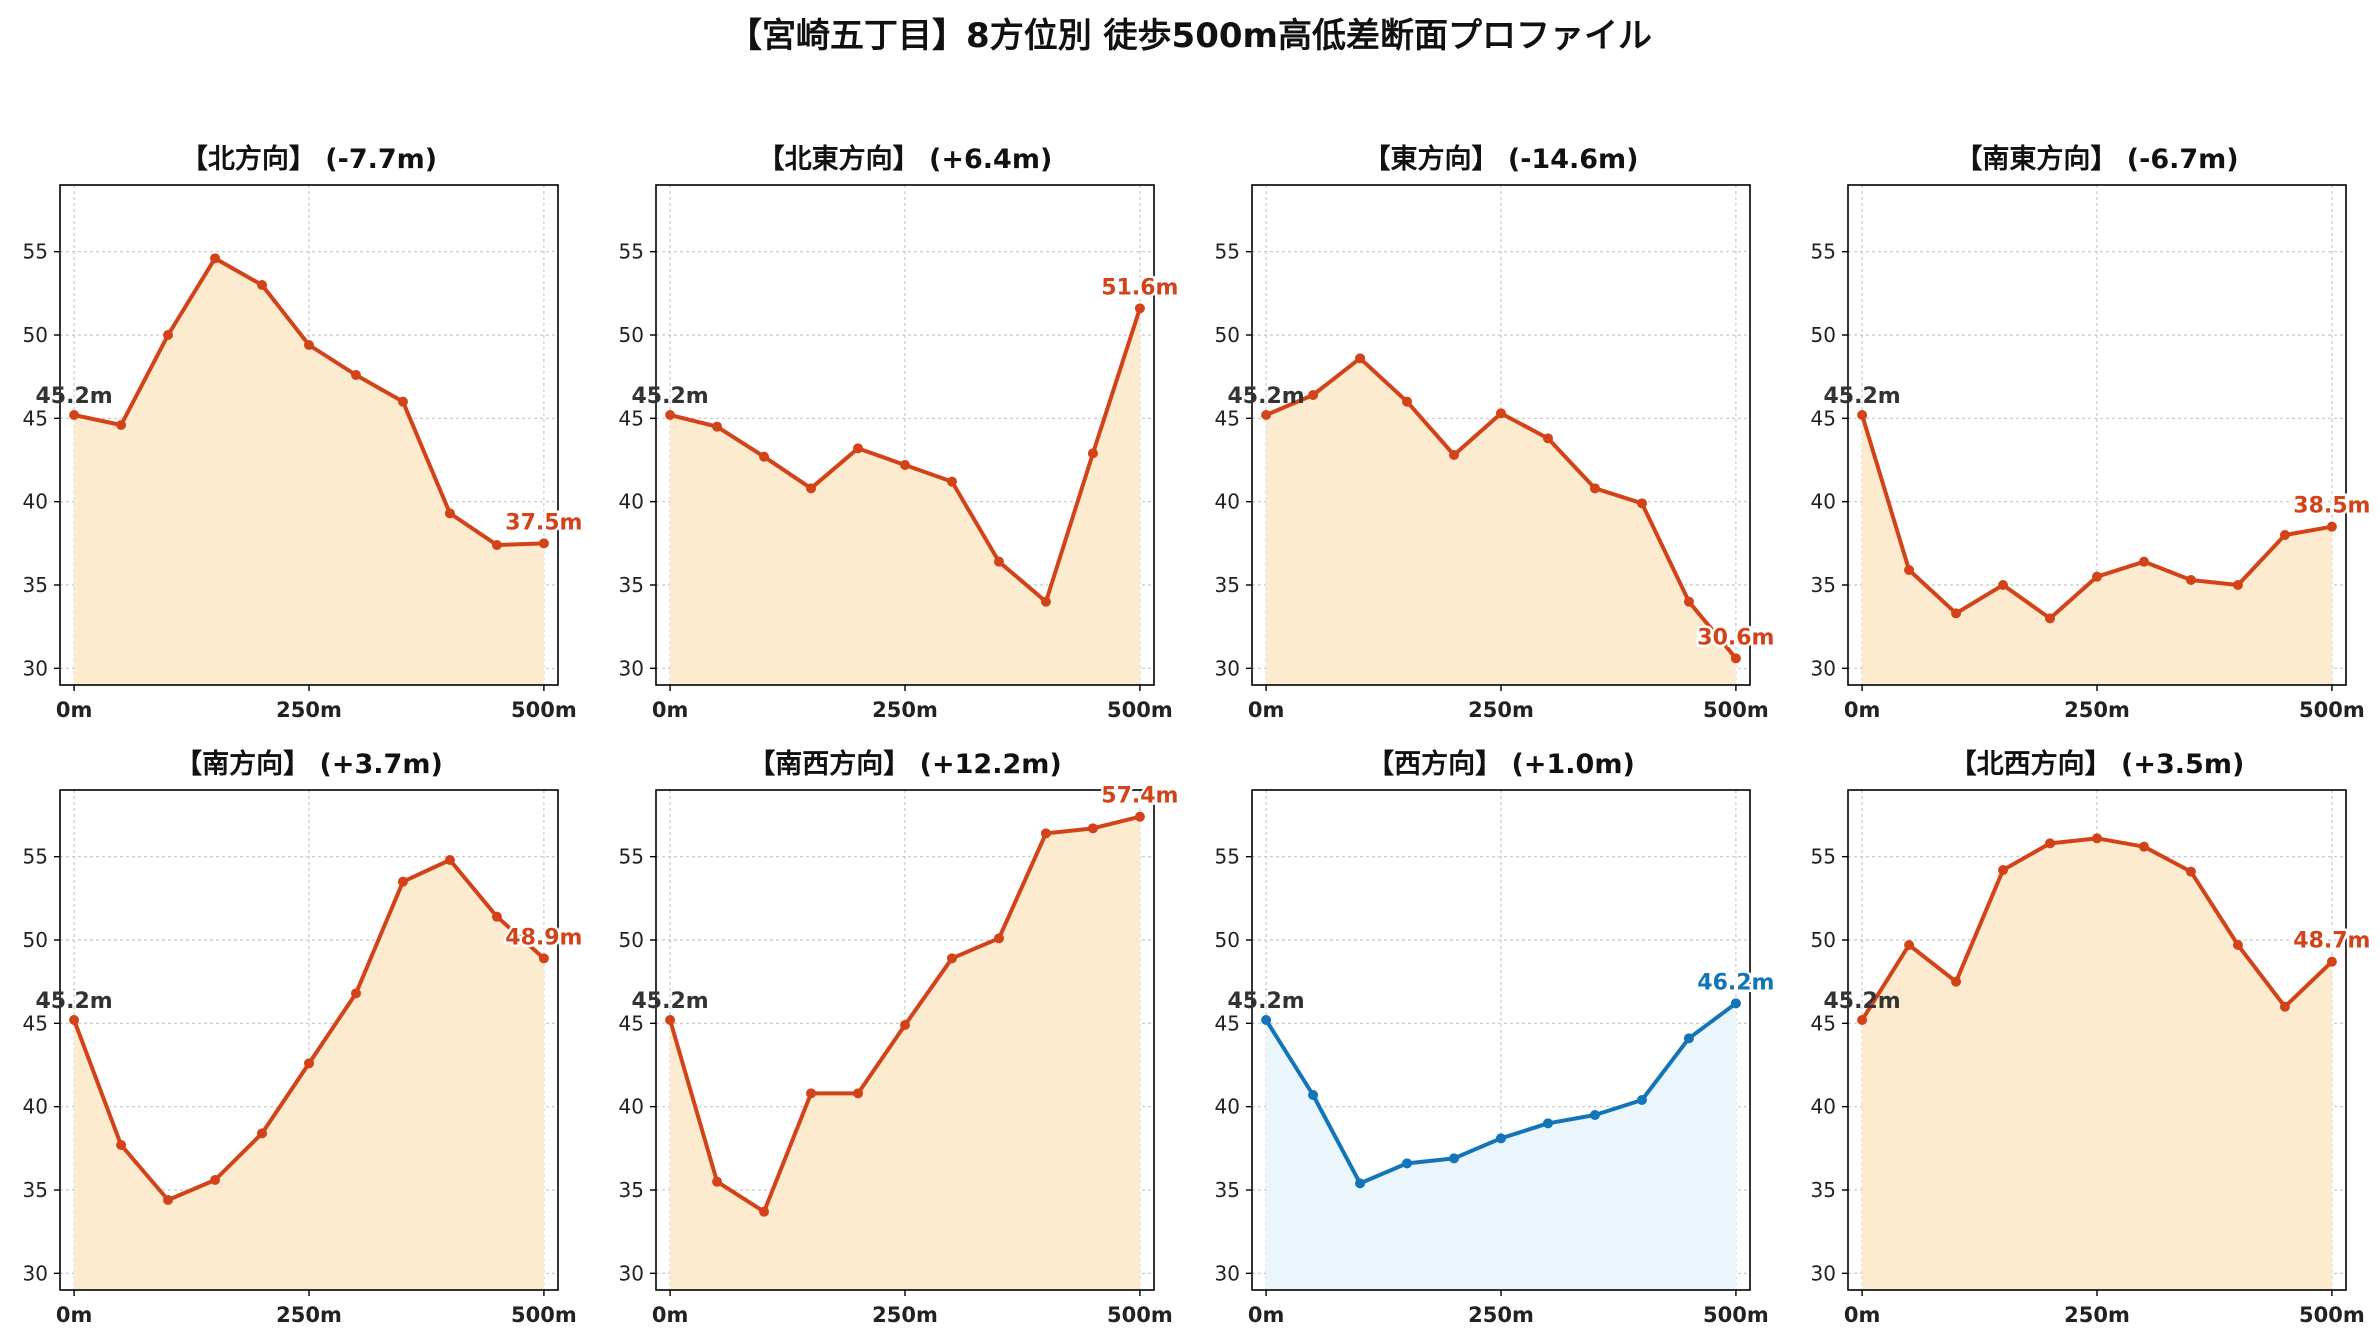 This screenshot has height=1340, width=2380. What do you see at coordinates (1735, 637) in the screenshot?
I see `end-value-label: 30.6m` at bounding box center [1735, 637].